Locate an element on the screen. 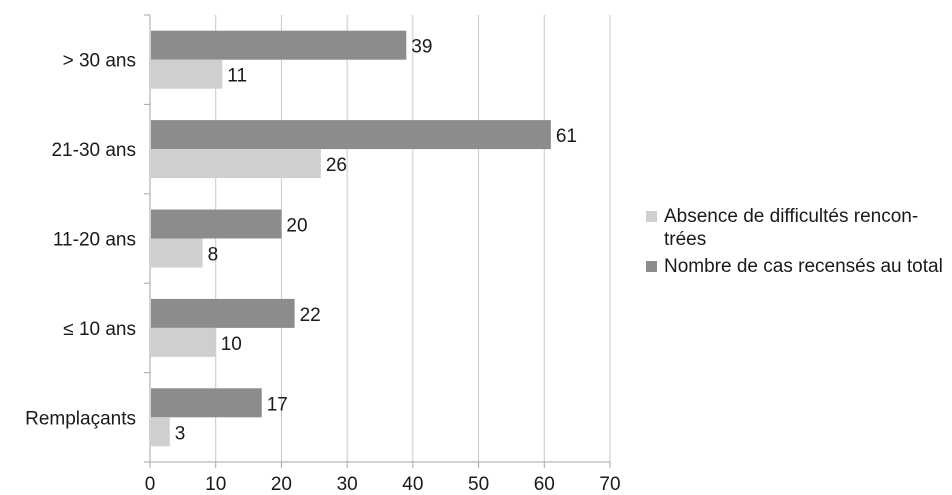 The image size is (952, 495). data-label: 17 is located at coordinates (277, 404).